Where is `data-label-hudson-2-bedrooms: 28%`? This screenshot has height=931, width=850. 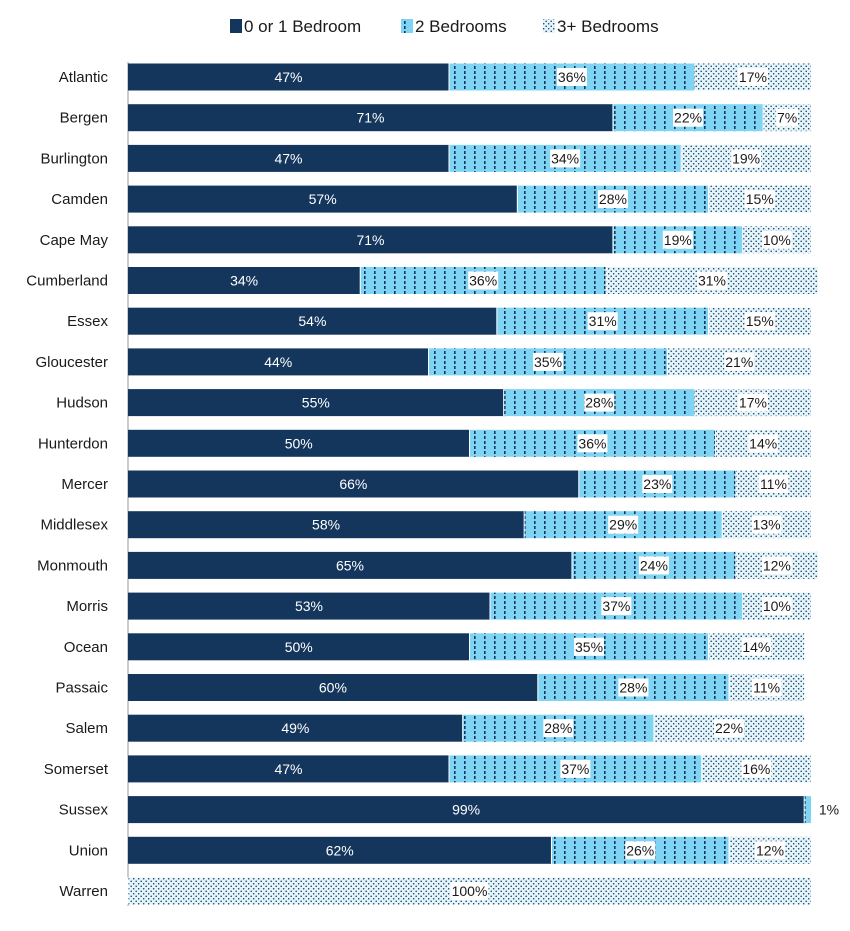
data-label-hudson-2-bedrooms: 28% is located at coordinates (599, 403).